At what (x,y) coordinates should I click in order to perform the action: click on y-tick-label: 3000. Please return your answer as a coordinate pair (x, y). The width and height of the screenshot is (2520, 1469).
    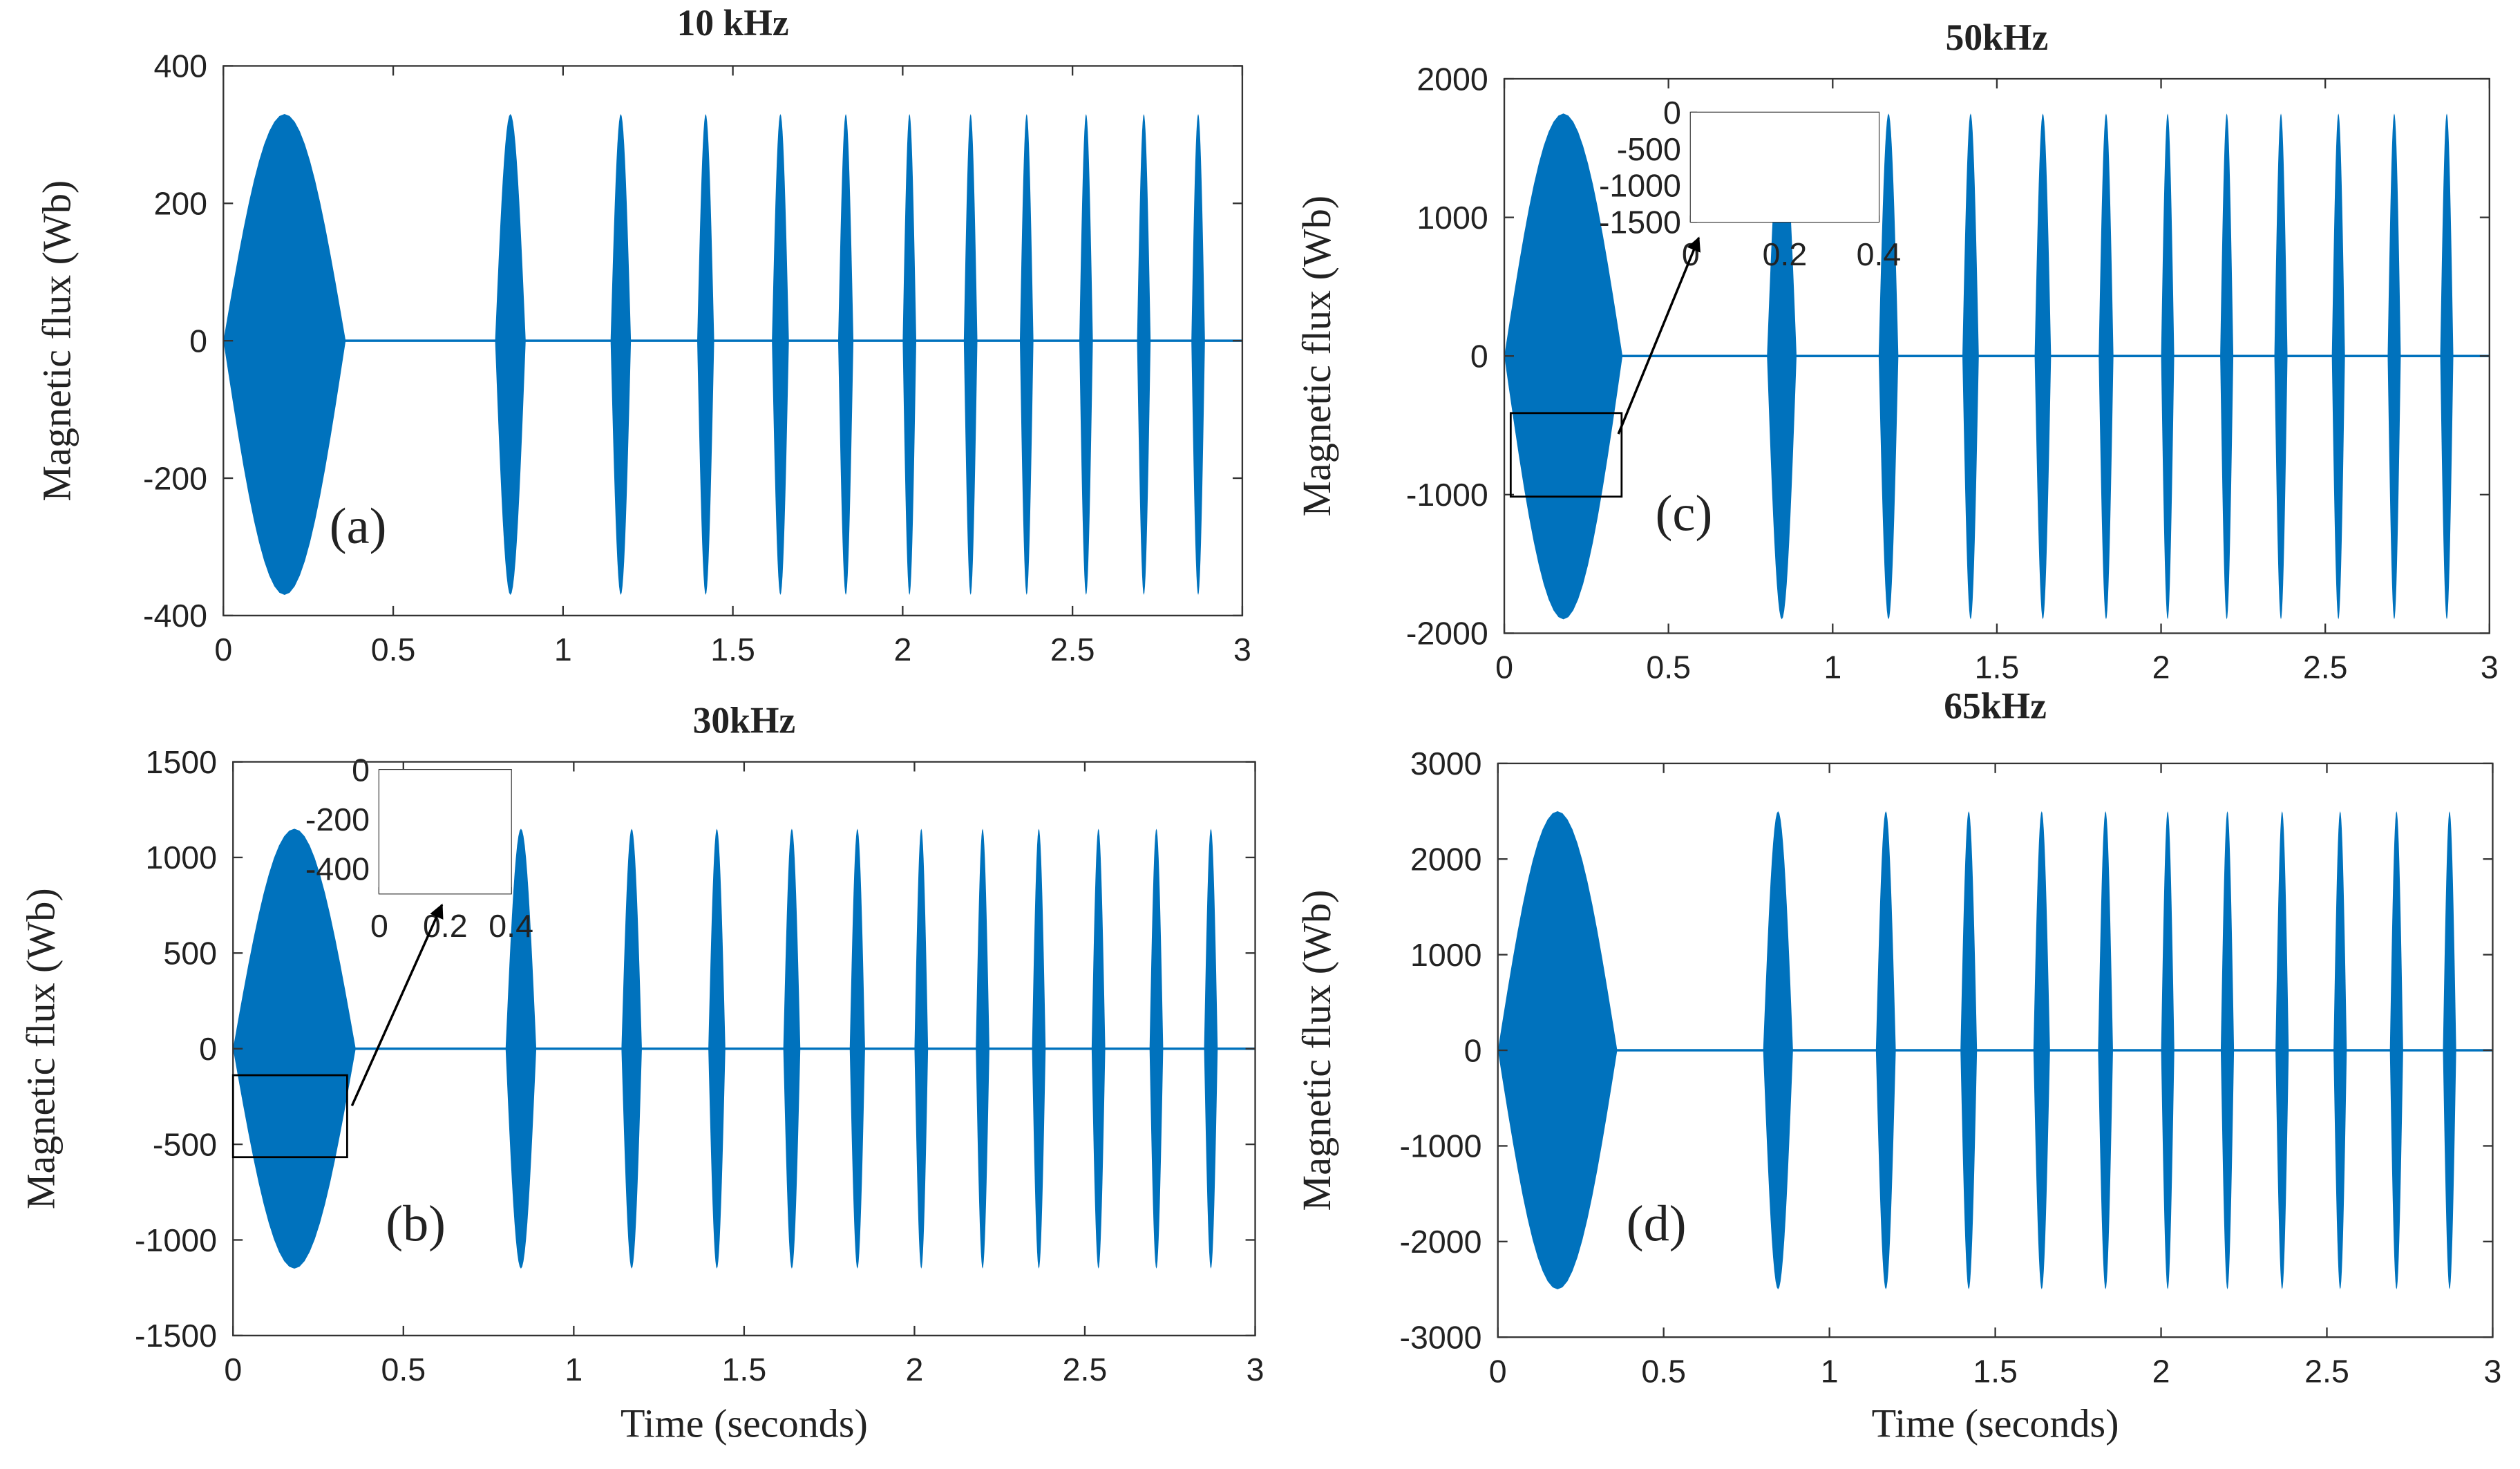
    Looking at the image, I should click on (1445, 763).